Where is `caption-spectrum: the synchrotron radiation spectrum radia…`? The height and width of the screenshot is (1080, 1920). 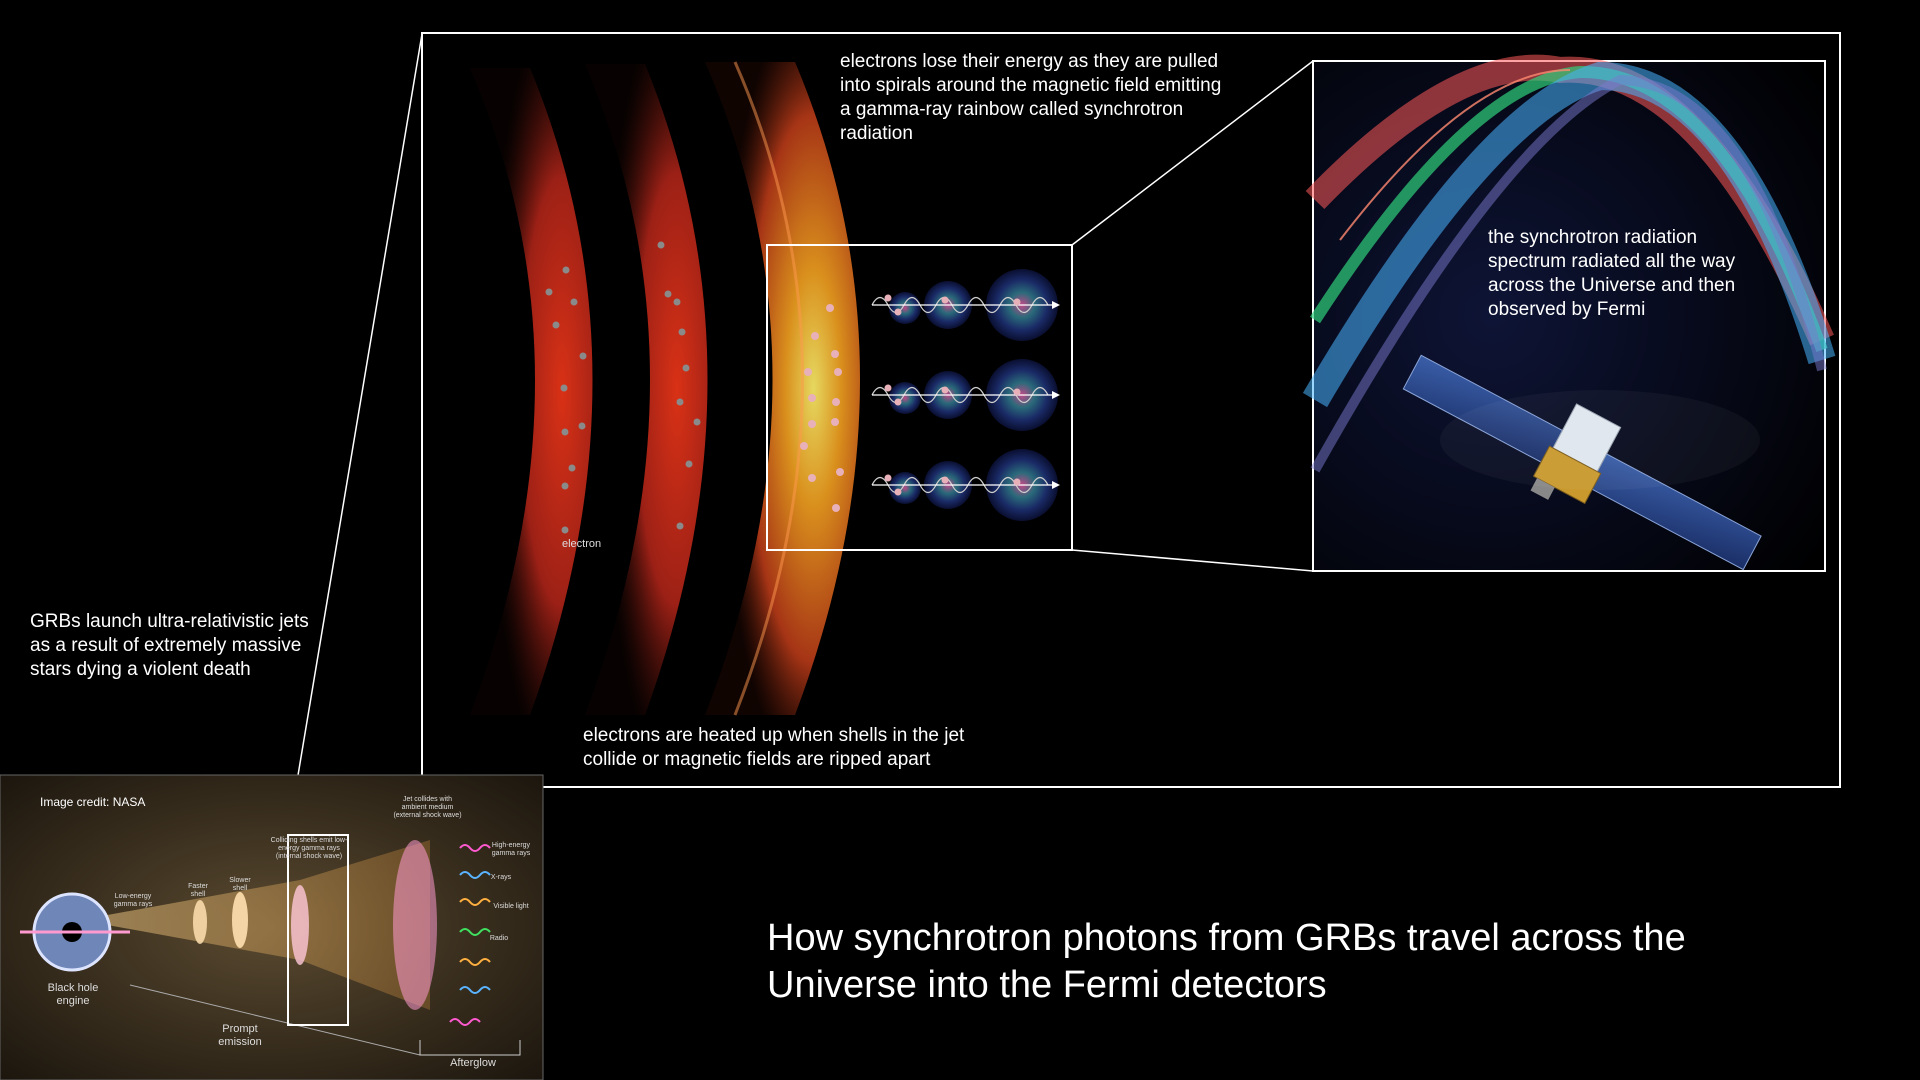
caption-spectrum: the synchrotron radiation spectrum radia… is located at coordinates (1612, 273).